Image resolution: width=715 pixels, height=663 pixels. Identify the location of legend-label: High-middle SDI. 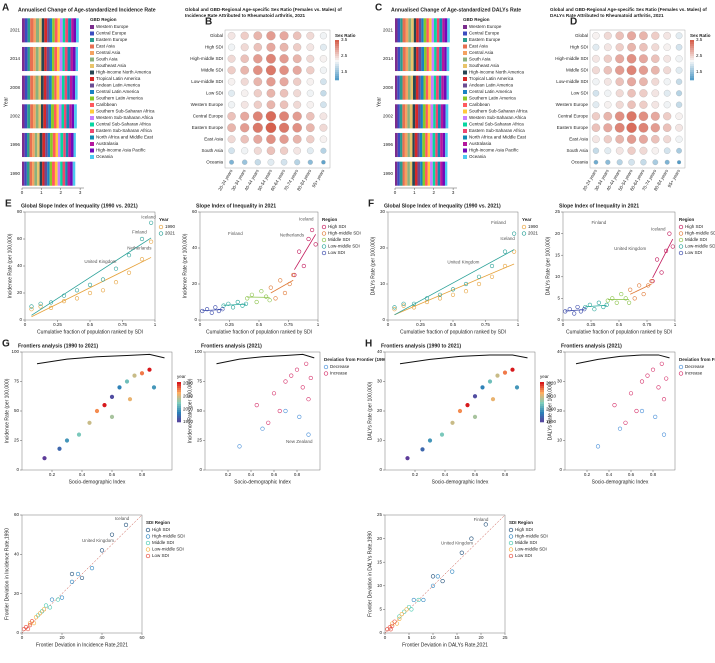
(700, 233).